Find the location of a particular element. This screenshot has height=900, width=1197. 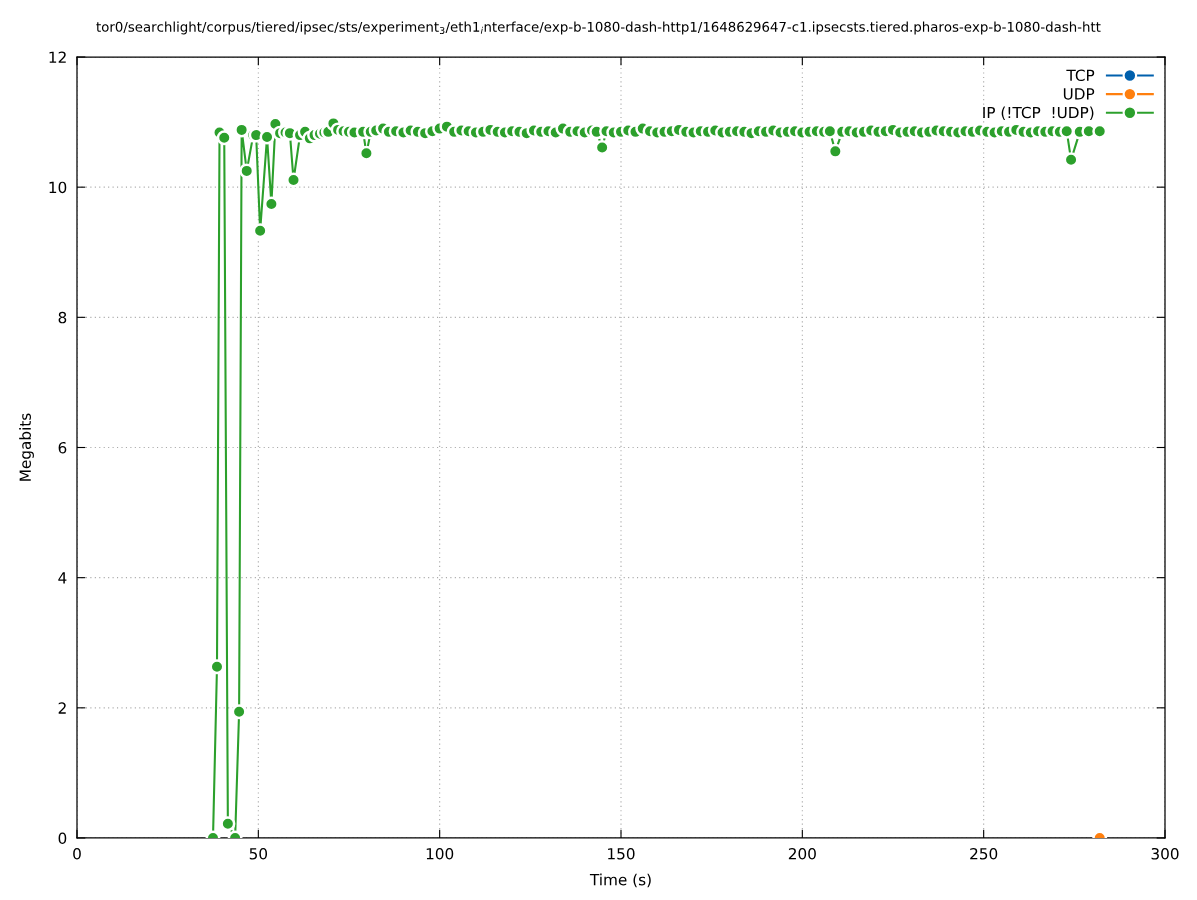

chart-title: tor0/searchlight/corpus/tiered/ipsec/sts/experiment$_{3}$/eth1$_{i}$nterface/exp-b-1080-dash-http1/1648629647-c1.ipsecsts.tiered.pharos-exp-b-1080-dash-htt is located at coordinates (598, 28).